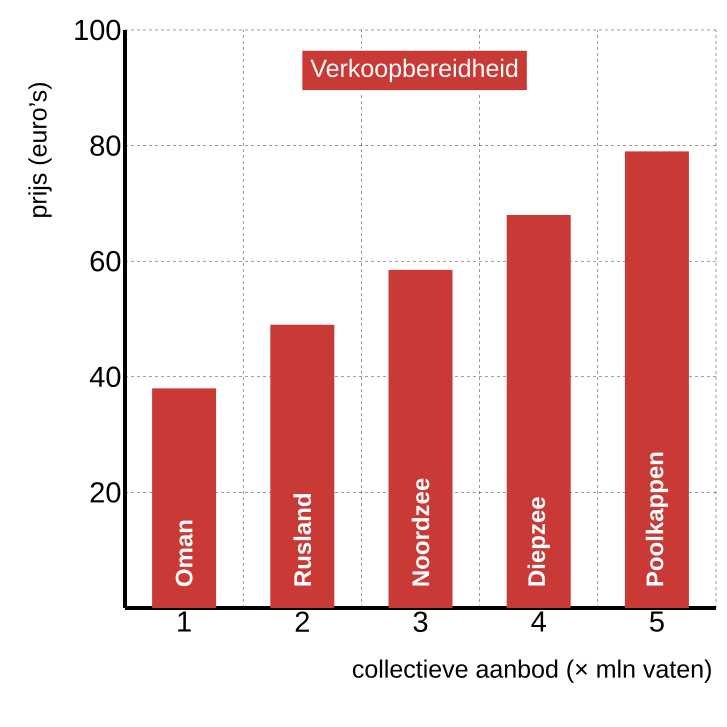 The height and width of the screenshot is (727, 727). What do you see at coordinates (657, 519) in the screenshot?
I see `annotation: Poolkappen` at bounding box center [657, 519].